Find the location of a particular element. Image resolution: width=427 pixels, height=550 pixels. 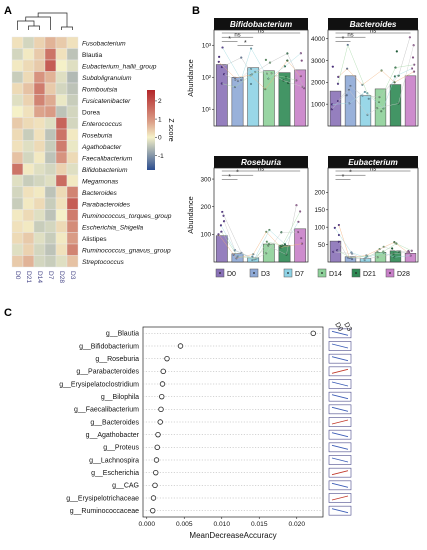

feature-label: g__Lachnospira is located at coordinates (114, 460).